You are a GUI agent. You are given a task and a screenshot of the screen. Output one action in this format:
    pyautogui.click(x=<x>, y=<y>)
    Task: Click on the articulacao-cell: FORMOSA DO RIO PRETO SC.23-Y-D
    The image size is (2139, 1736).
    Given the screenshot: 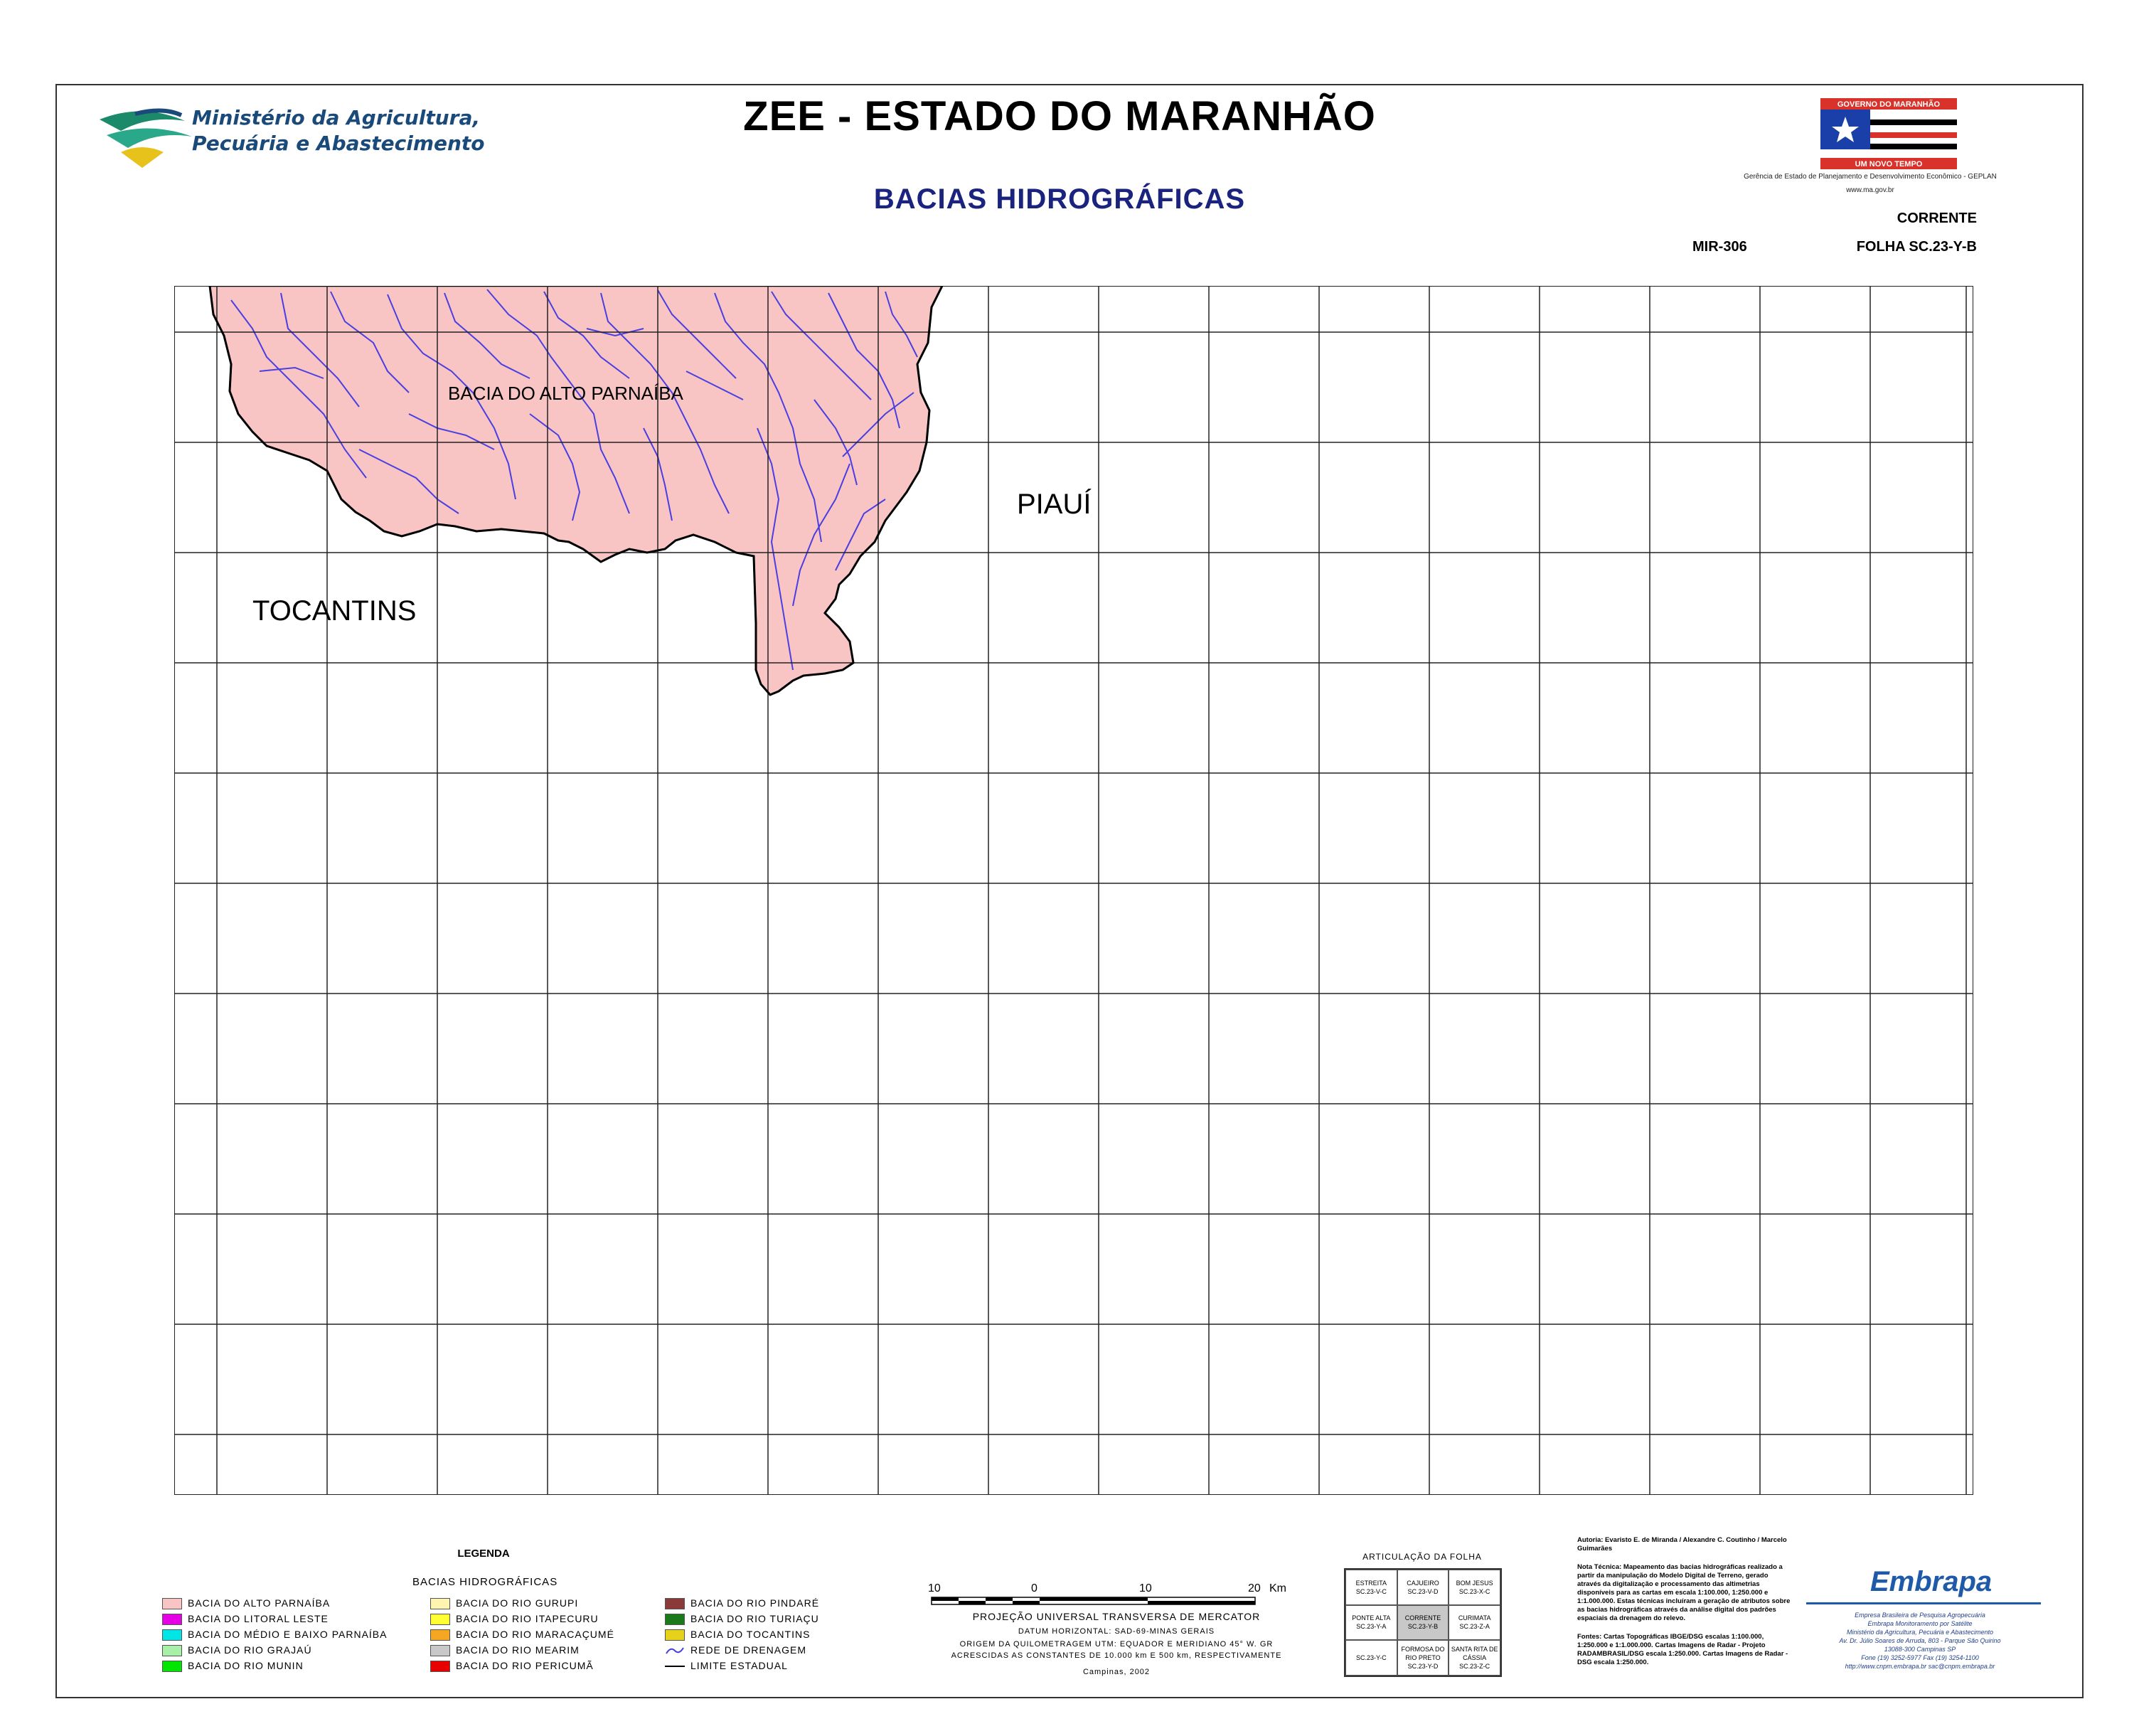 What is the action you would take?
    pyautogui.click(x=1423, y=1658)
    